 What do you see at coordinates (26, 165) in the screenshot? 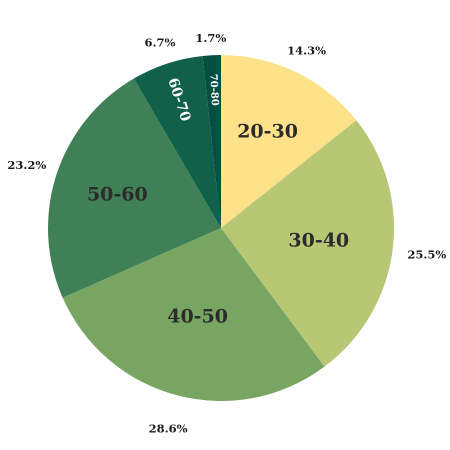
I see `percent-label-50-60: 23.2%` at bounding box center [26, 165].